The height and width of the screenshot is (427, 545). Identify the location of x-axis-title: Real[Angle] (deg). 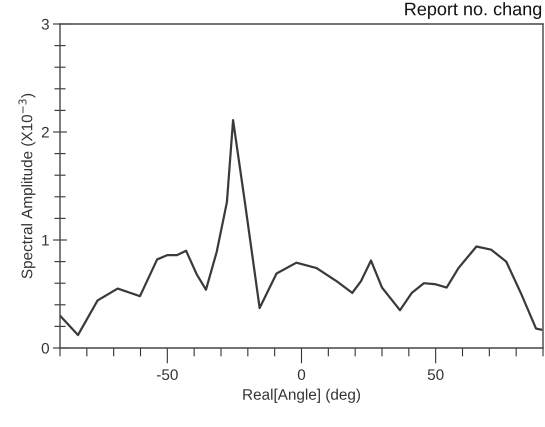
(301, 395).